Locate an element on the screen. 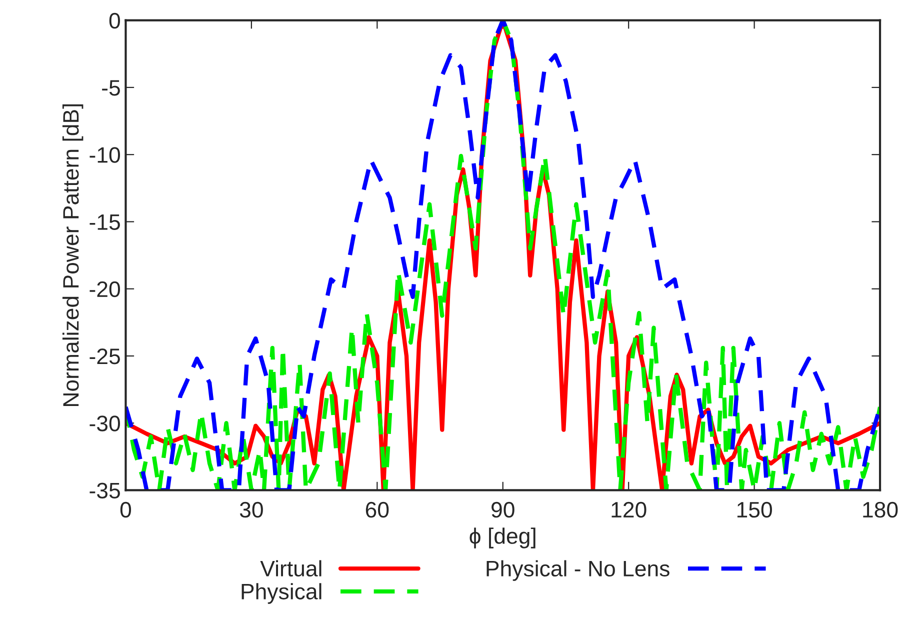 This screenshot has height=635, width=911. x-tick-label: 150 is located at coordinates (754, 510).